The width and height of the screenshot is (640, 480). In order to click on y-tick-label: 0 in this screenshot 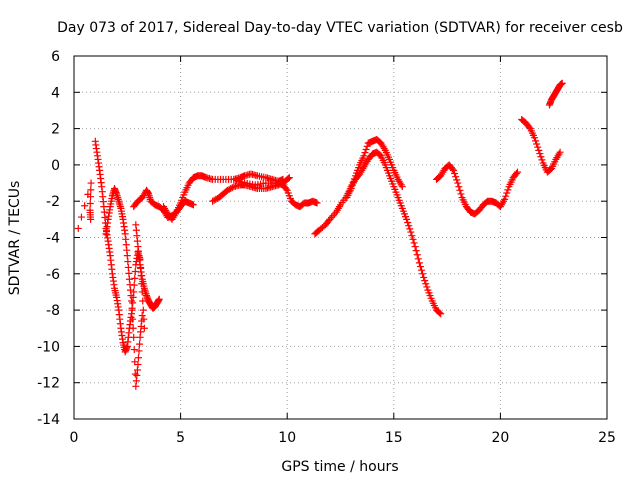, I will do `click(55, 166)`.